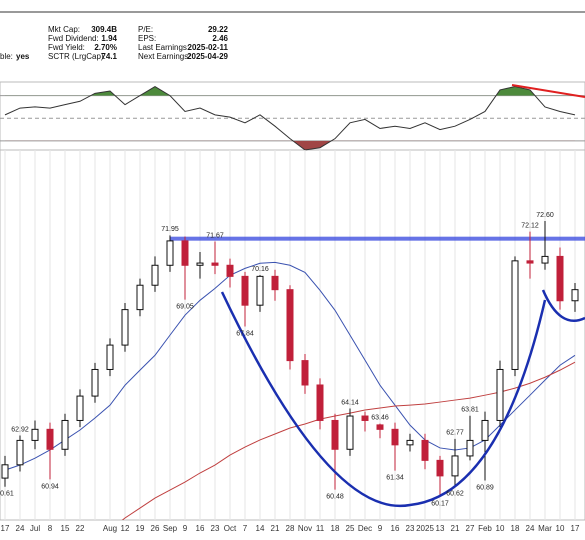 The height and width of the screenshot is (540, 585). Describe the element at coordinates (170, 229) in the screenshot. I see `high-label: 71.95` at that location.